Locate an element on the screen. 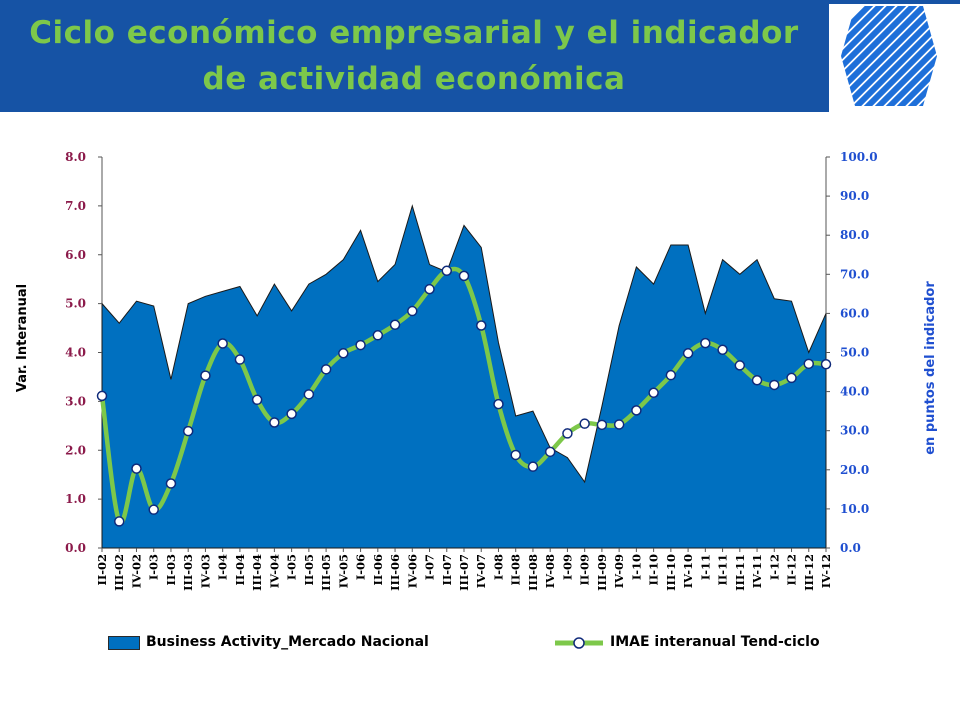 This screenshot has width=960, height=720. y-tick-label: 8.0 is located at coordinates (75, 157).